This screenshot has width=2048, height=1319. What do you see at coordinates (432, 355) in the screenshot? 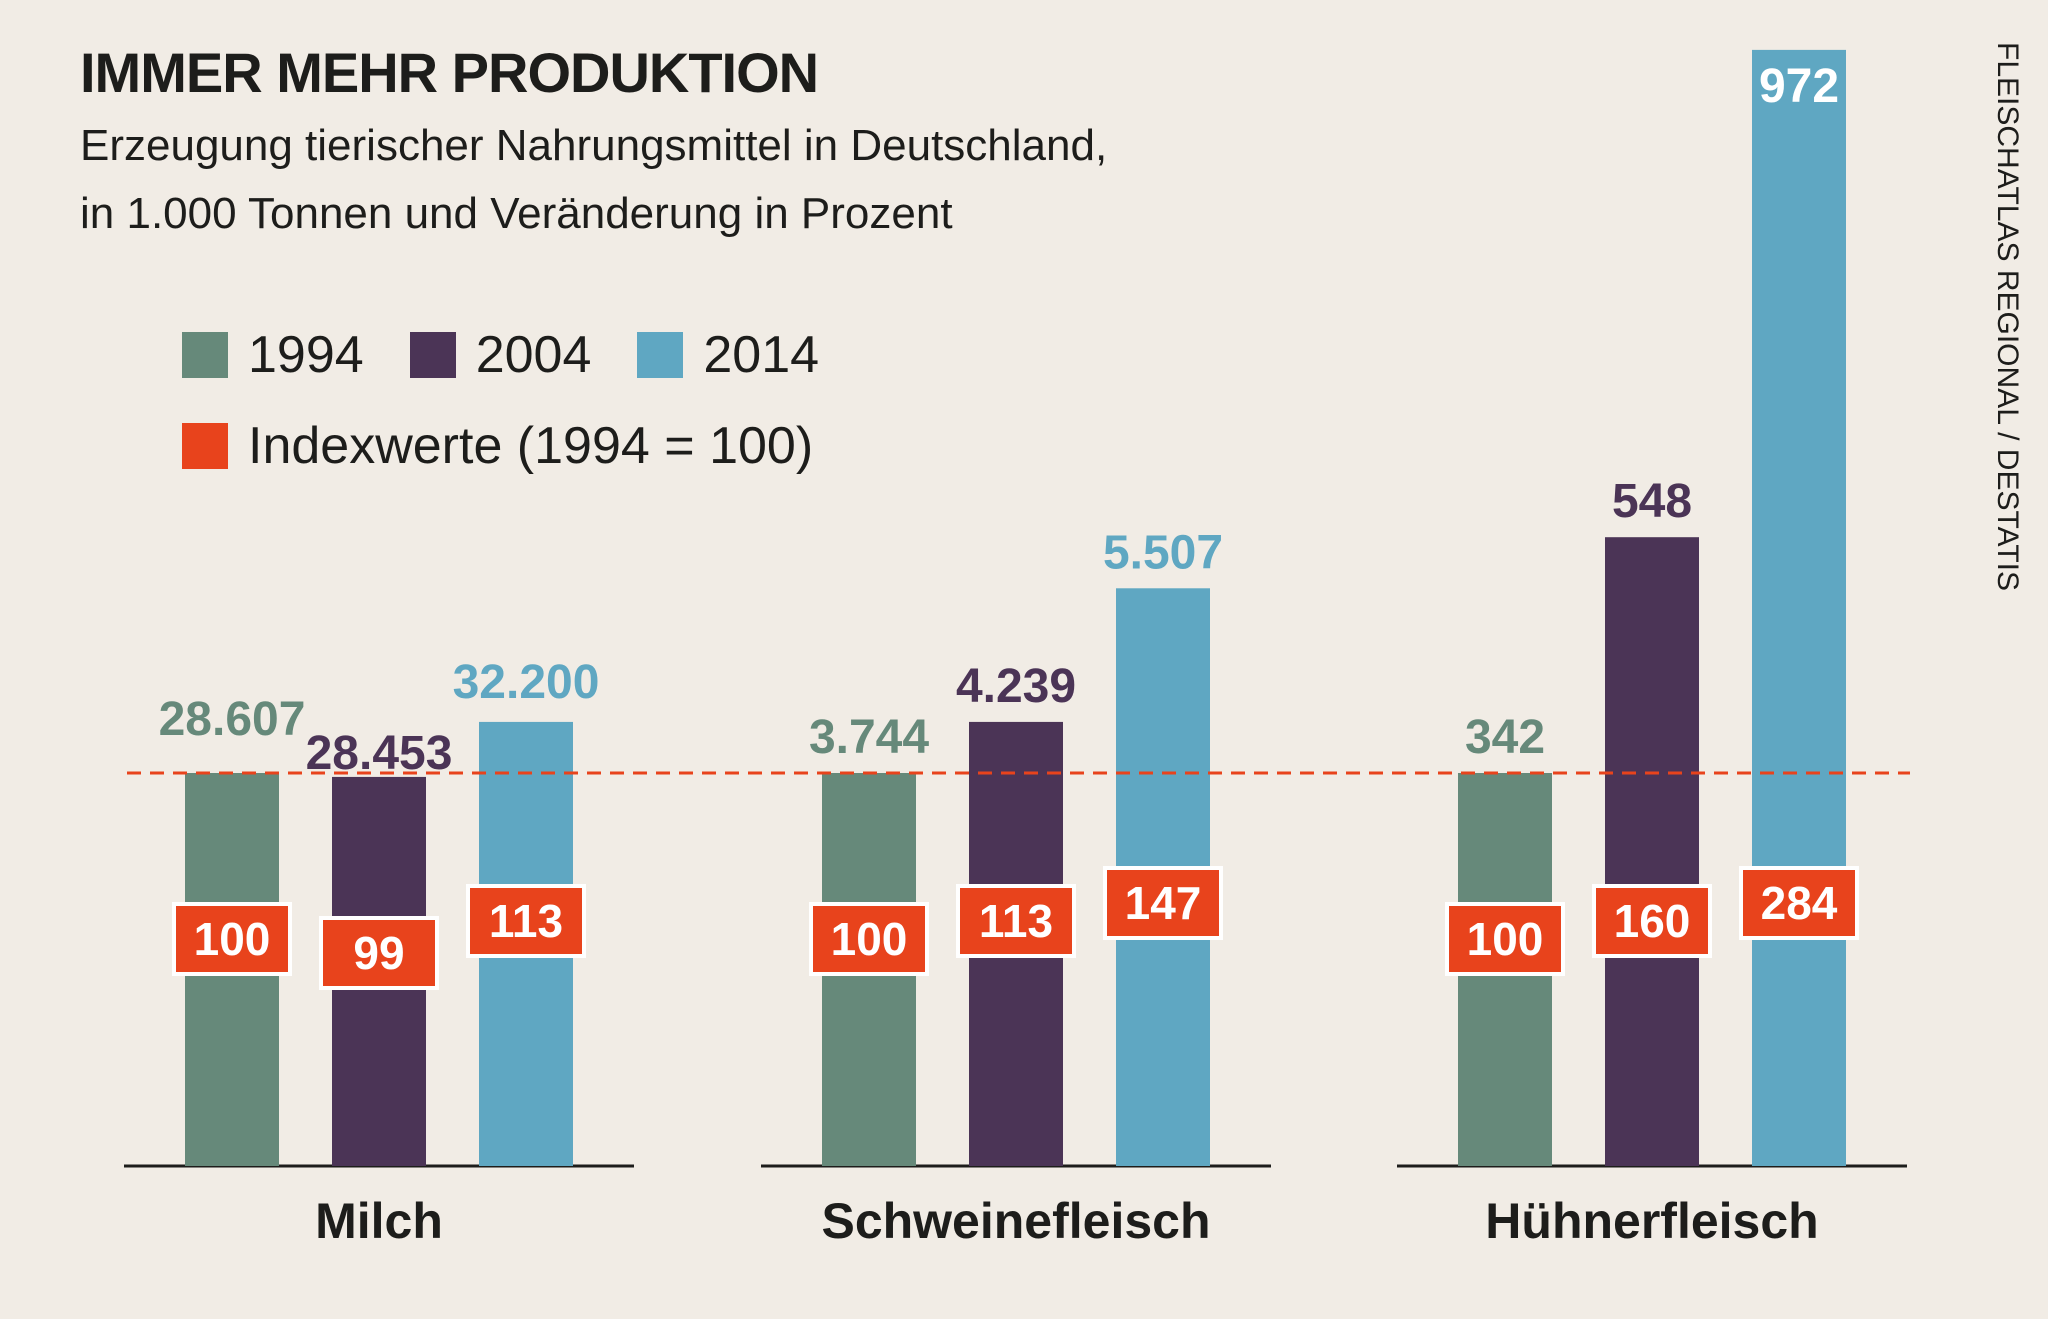
I see `legend-swatch-2004` at bounding box center [432, 355].